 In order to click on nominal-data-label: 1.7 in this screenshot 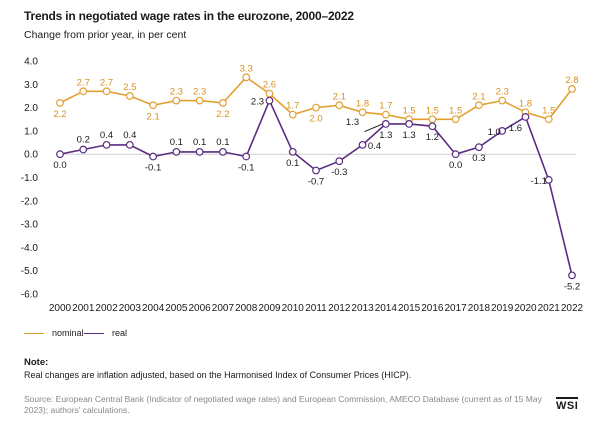, I will do `click(292, 106)`.